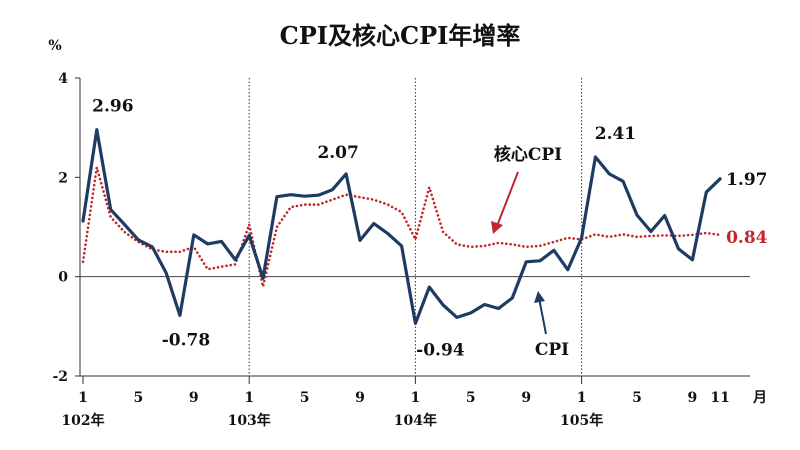 Image resolution: width=800 pixels, height=450 pixels. What do you see at coordinates (63, 178) in the screenshot?
I see `y-tick-label: 2` at bounding box center [63, 178].